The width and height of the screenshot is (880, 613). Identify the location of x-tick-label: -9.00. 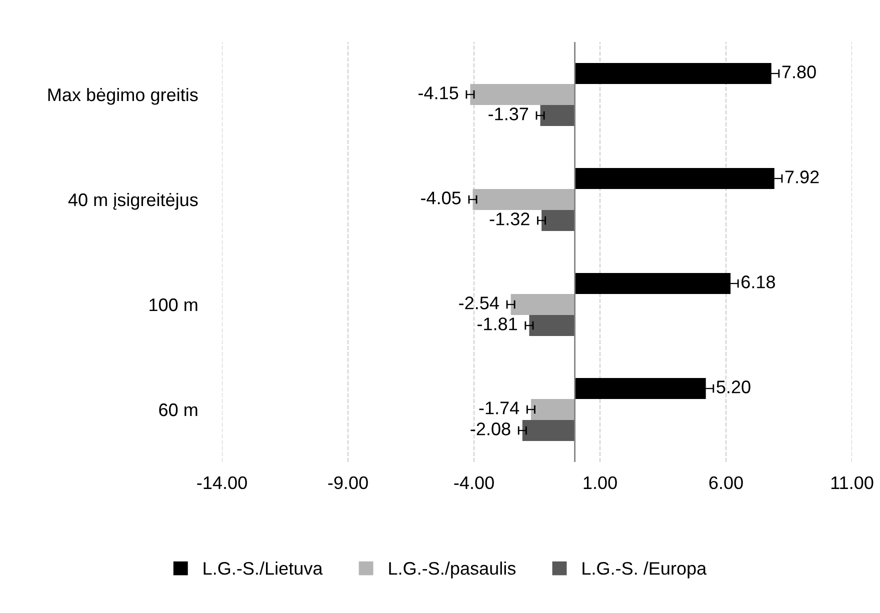
(348, 483).